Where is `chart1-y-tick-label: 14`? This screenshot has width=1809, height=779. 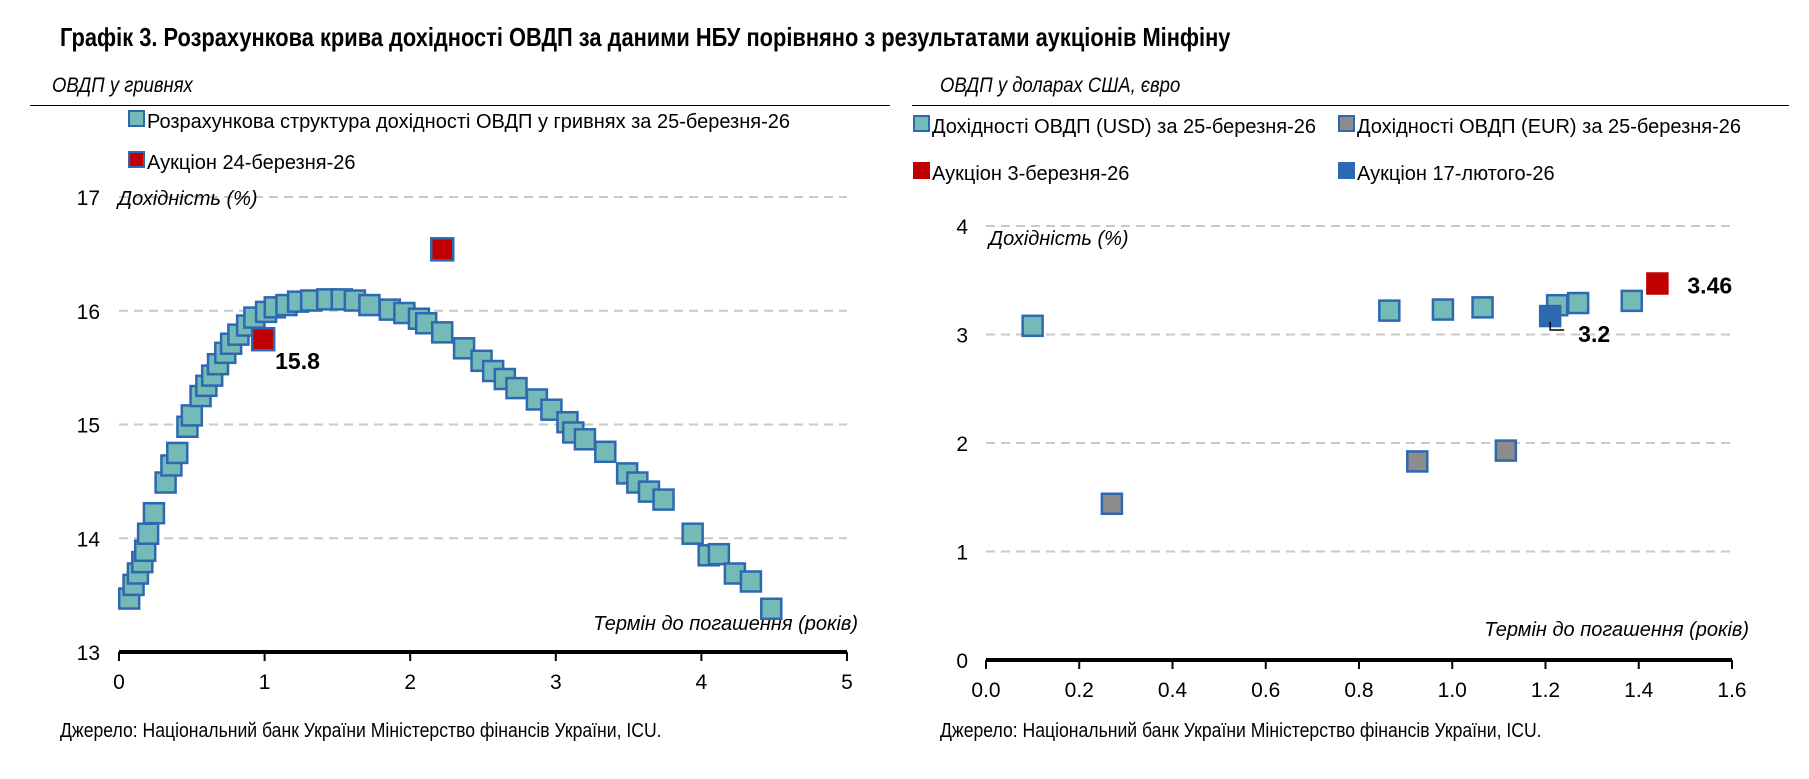
chart1-y-tick-label: 14 is located at coordinates (89, 539).